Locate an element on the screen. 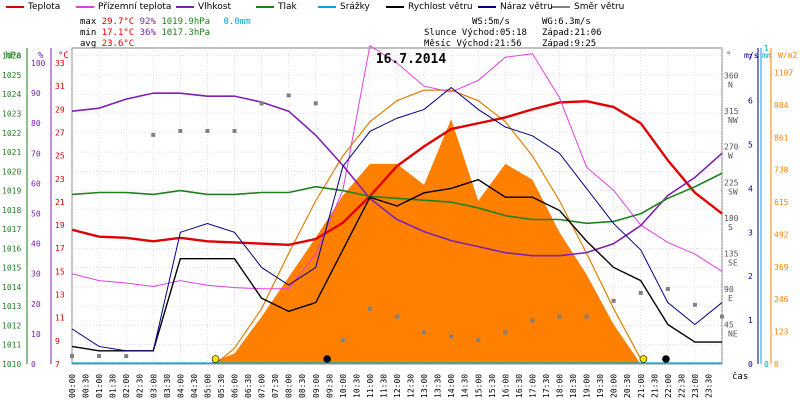  tick-temp: 19 is located at coordinates (60, 225).